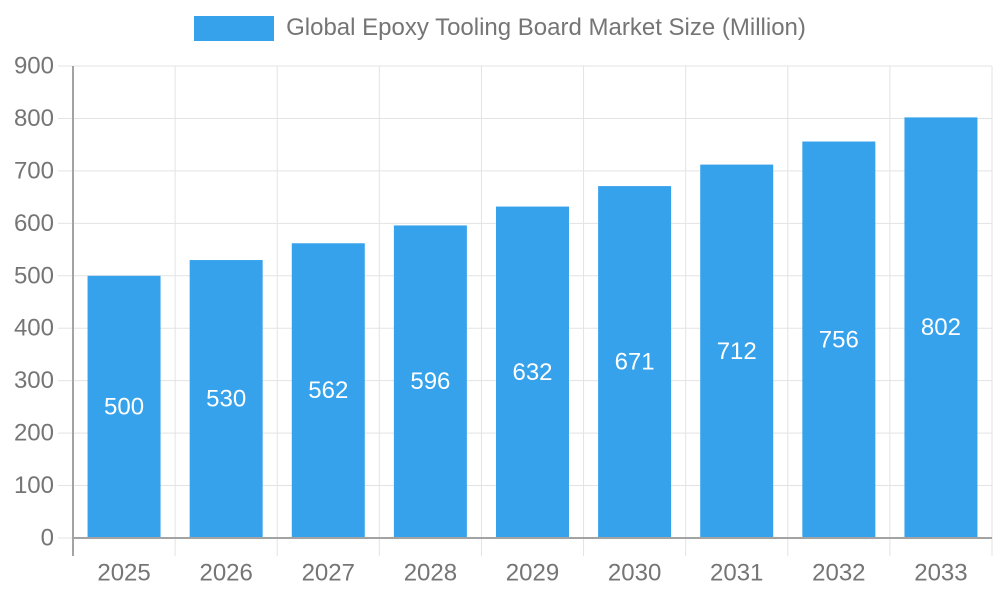 The height and width of the screenshot is (600, 1000). Describe the element at coordinates (34, 380) in the screenshot. I see `y-tick-label: 300` at that location.